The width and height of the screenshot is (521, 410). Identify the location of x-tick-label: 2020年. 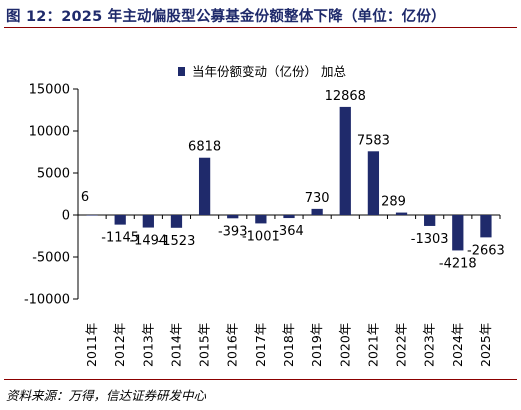
(344, 345).